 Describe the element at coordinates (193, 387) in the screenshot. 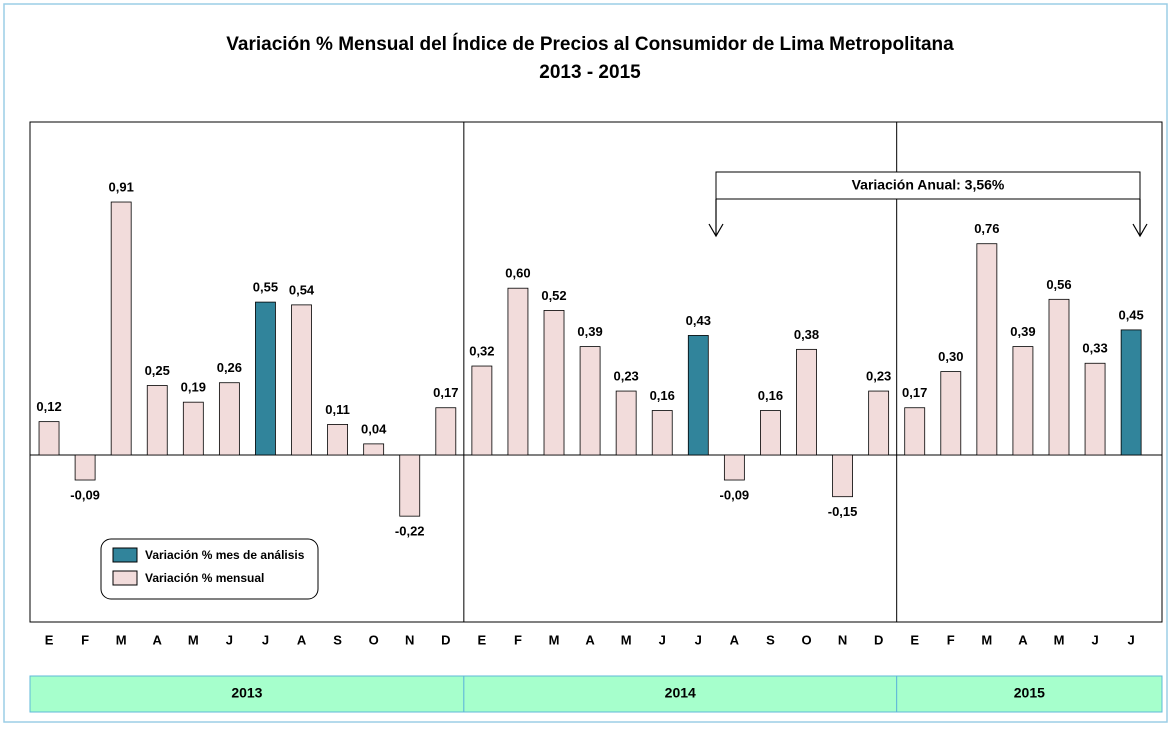

I see `data-label: 0,19` at that location.